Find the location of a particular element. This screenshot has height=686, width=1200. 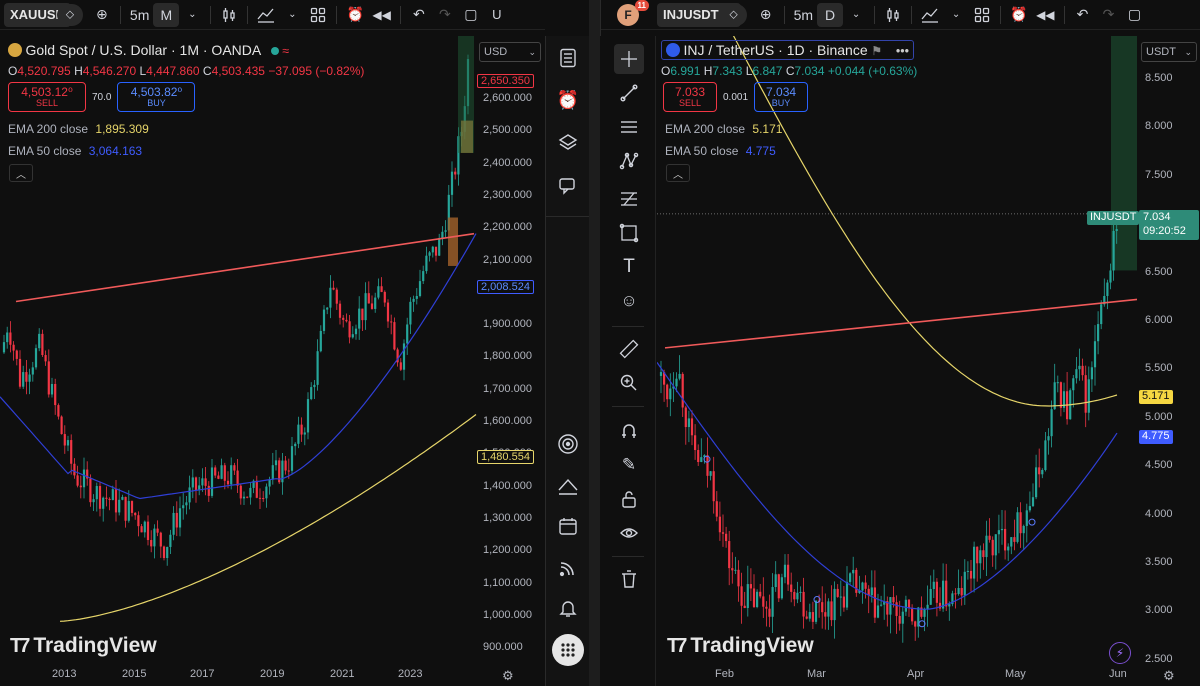

left-price-tick: 1,600.000 is located at coordinates (507, 421).